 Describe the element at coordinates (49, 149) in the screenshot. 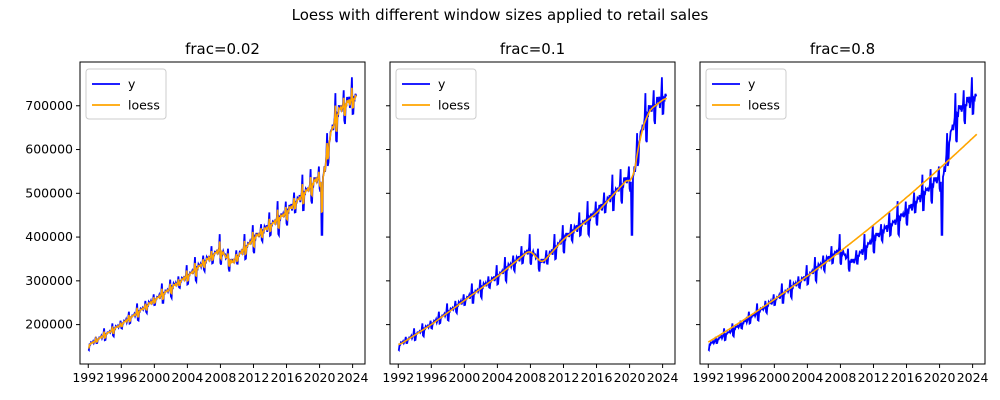

I see `y-tick-label: 600000` at that location.